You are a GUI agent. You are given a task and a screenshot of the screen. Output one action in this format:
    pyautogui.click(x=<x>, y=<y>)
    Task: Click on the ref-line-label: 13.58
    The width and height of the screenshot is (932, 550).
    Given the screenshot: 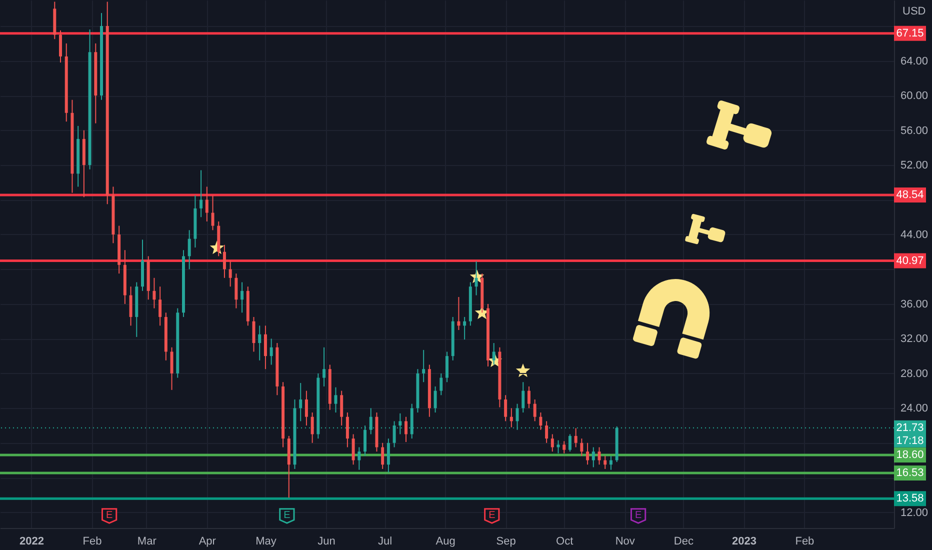 What is the action you would take?
    pyautogui.click(x=910, y=498)
    